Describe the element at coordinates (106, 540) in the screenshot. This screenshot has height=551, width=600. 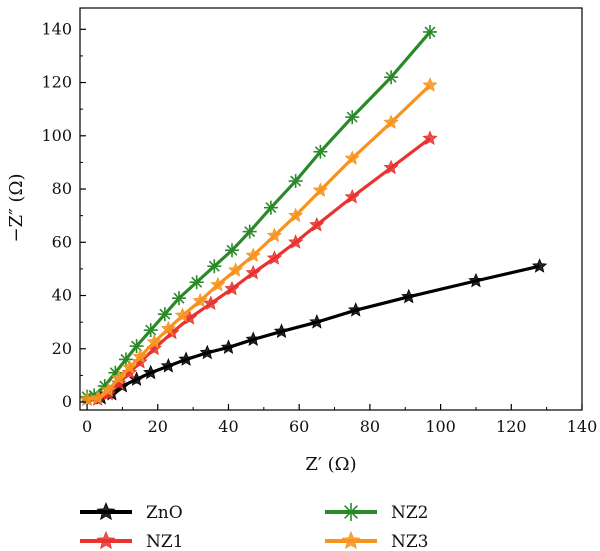
I see `legend-marker-nz1` at that location.